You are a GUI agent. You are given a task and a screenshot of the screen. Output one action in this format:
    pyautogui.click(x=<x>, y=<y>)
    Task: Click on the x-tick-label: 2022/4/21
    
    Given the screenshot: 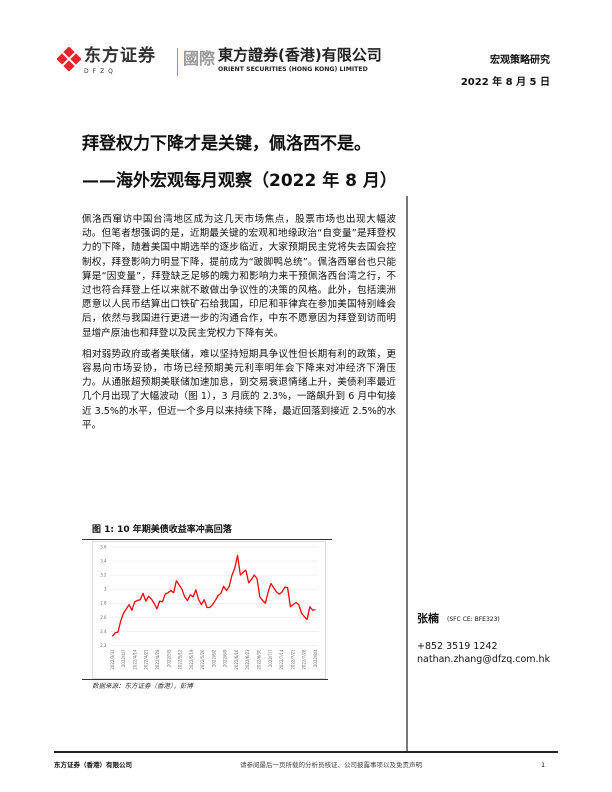 What is the action you would take?
    pyautogui.click(x=146, y=659)
    